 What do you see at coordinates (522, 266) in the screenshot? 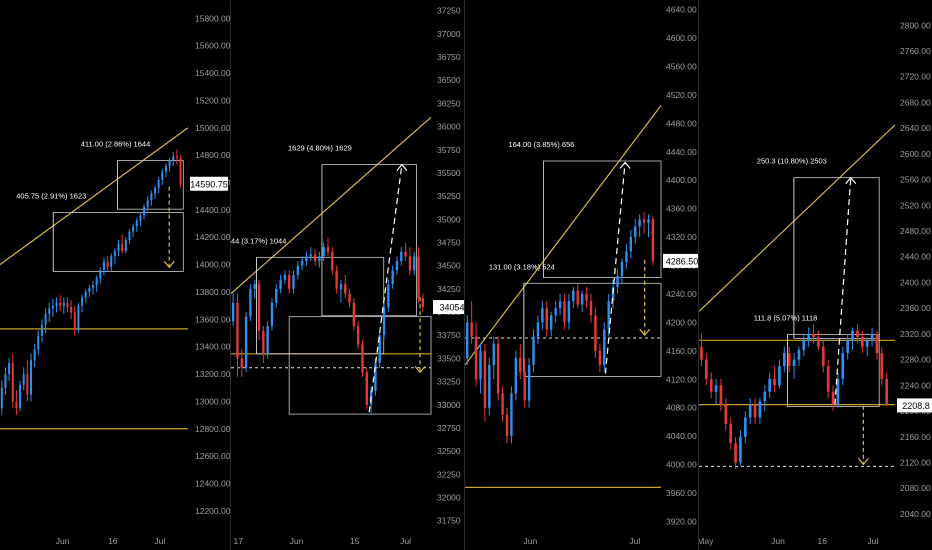
I see `measure-label: 131.00 (3.18%) 524` at bounding box center [522, 266].